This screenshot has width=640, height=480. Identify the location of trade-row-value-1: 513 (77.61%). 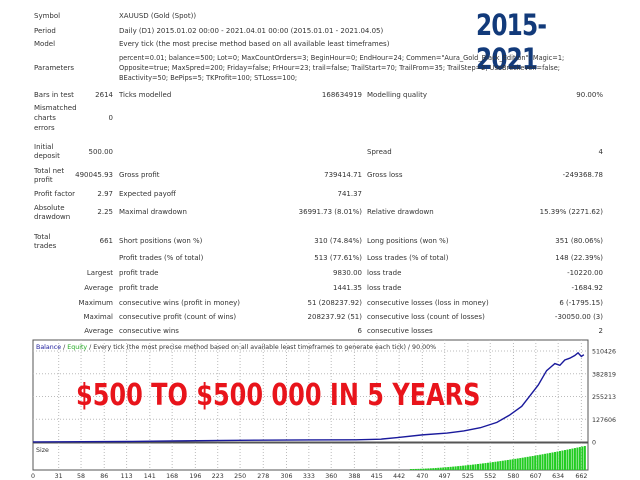
(338, 258).